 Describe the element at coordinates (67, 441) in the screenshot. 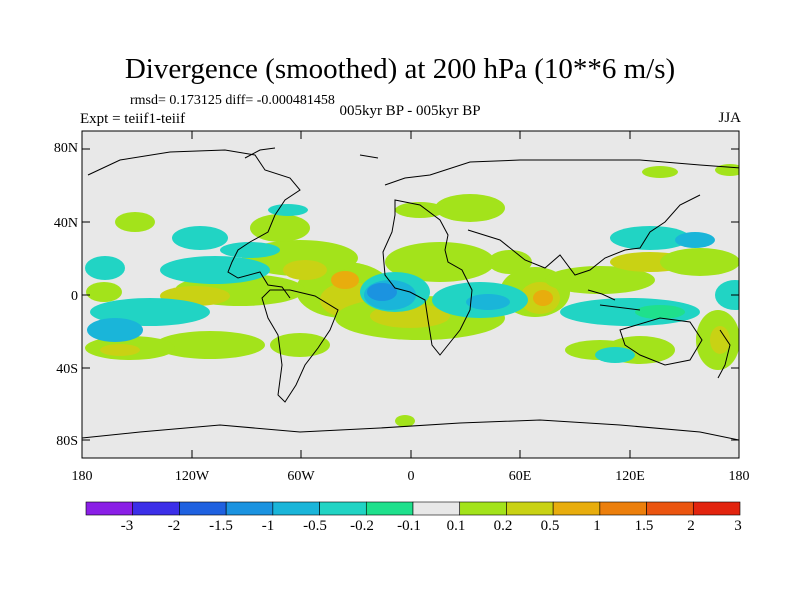

I see `y-tick-label: 80S` at that location.